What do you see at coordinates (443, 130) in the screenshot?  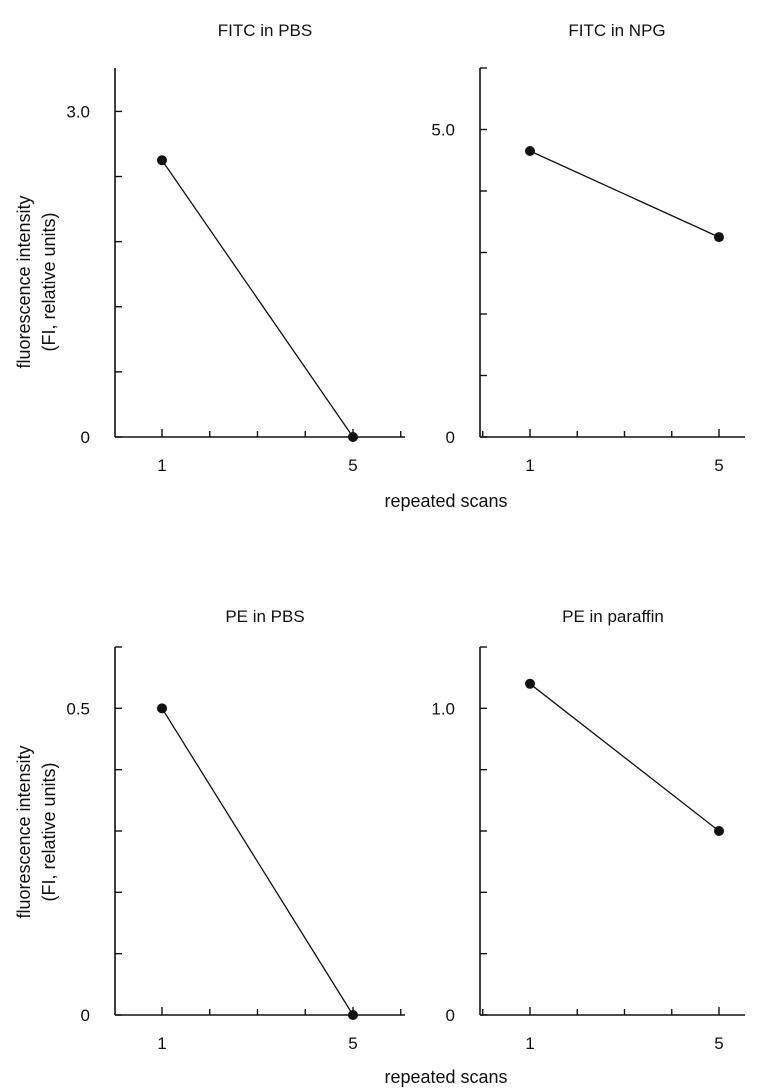 I see `y-tick-label: 5.0` at bounding box center [443, 130].